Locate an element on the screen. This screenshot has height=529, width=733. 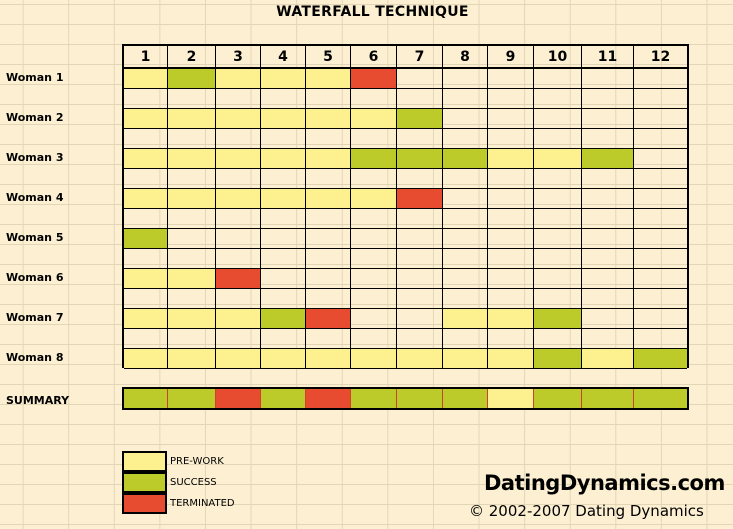
summary-label: SUMMARY is located at coordinates (38, 400).